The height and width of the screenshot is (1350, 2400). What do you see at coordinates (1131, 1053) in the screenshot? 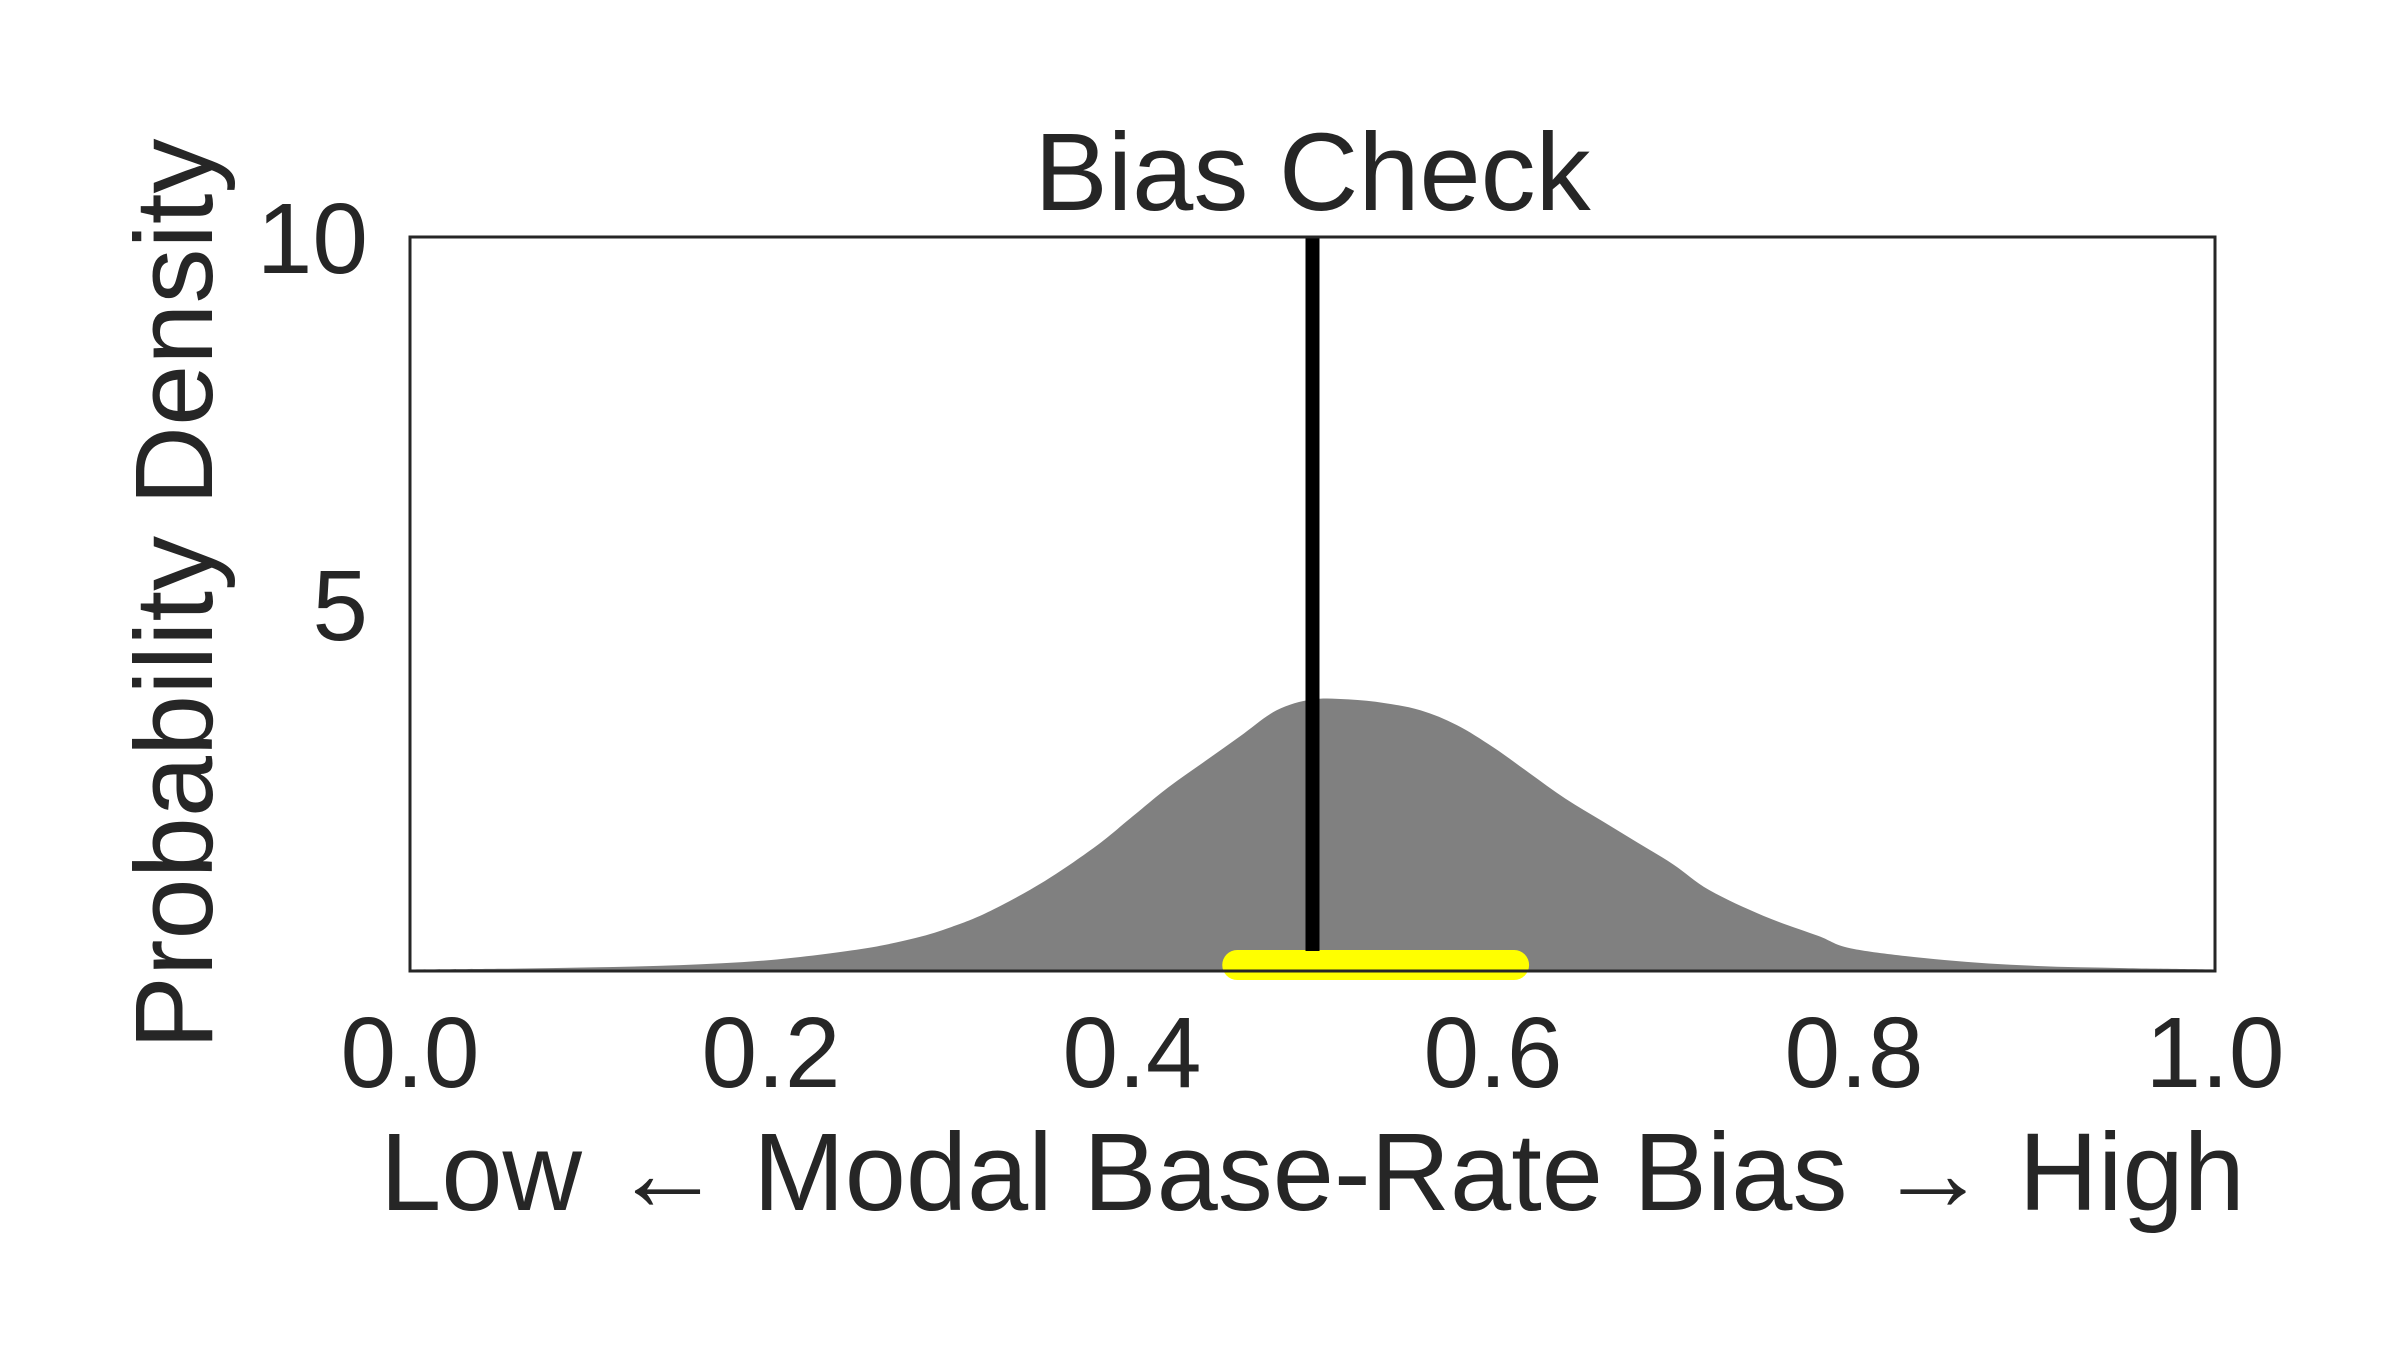
I see `x-tick-label: 0.4` at bounding box center [1131, 1053].